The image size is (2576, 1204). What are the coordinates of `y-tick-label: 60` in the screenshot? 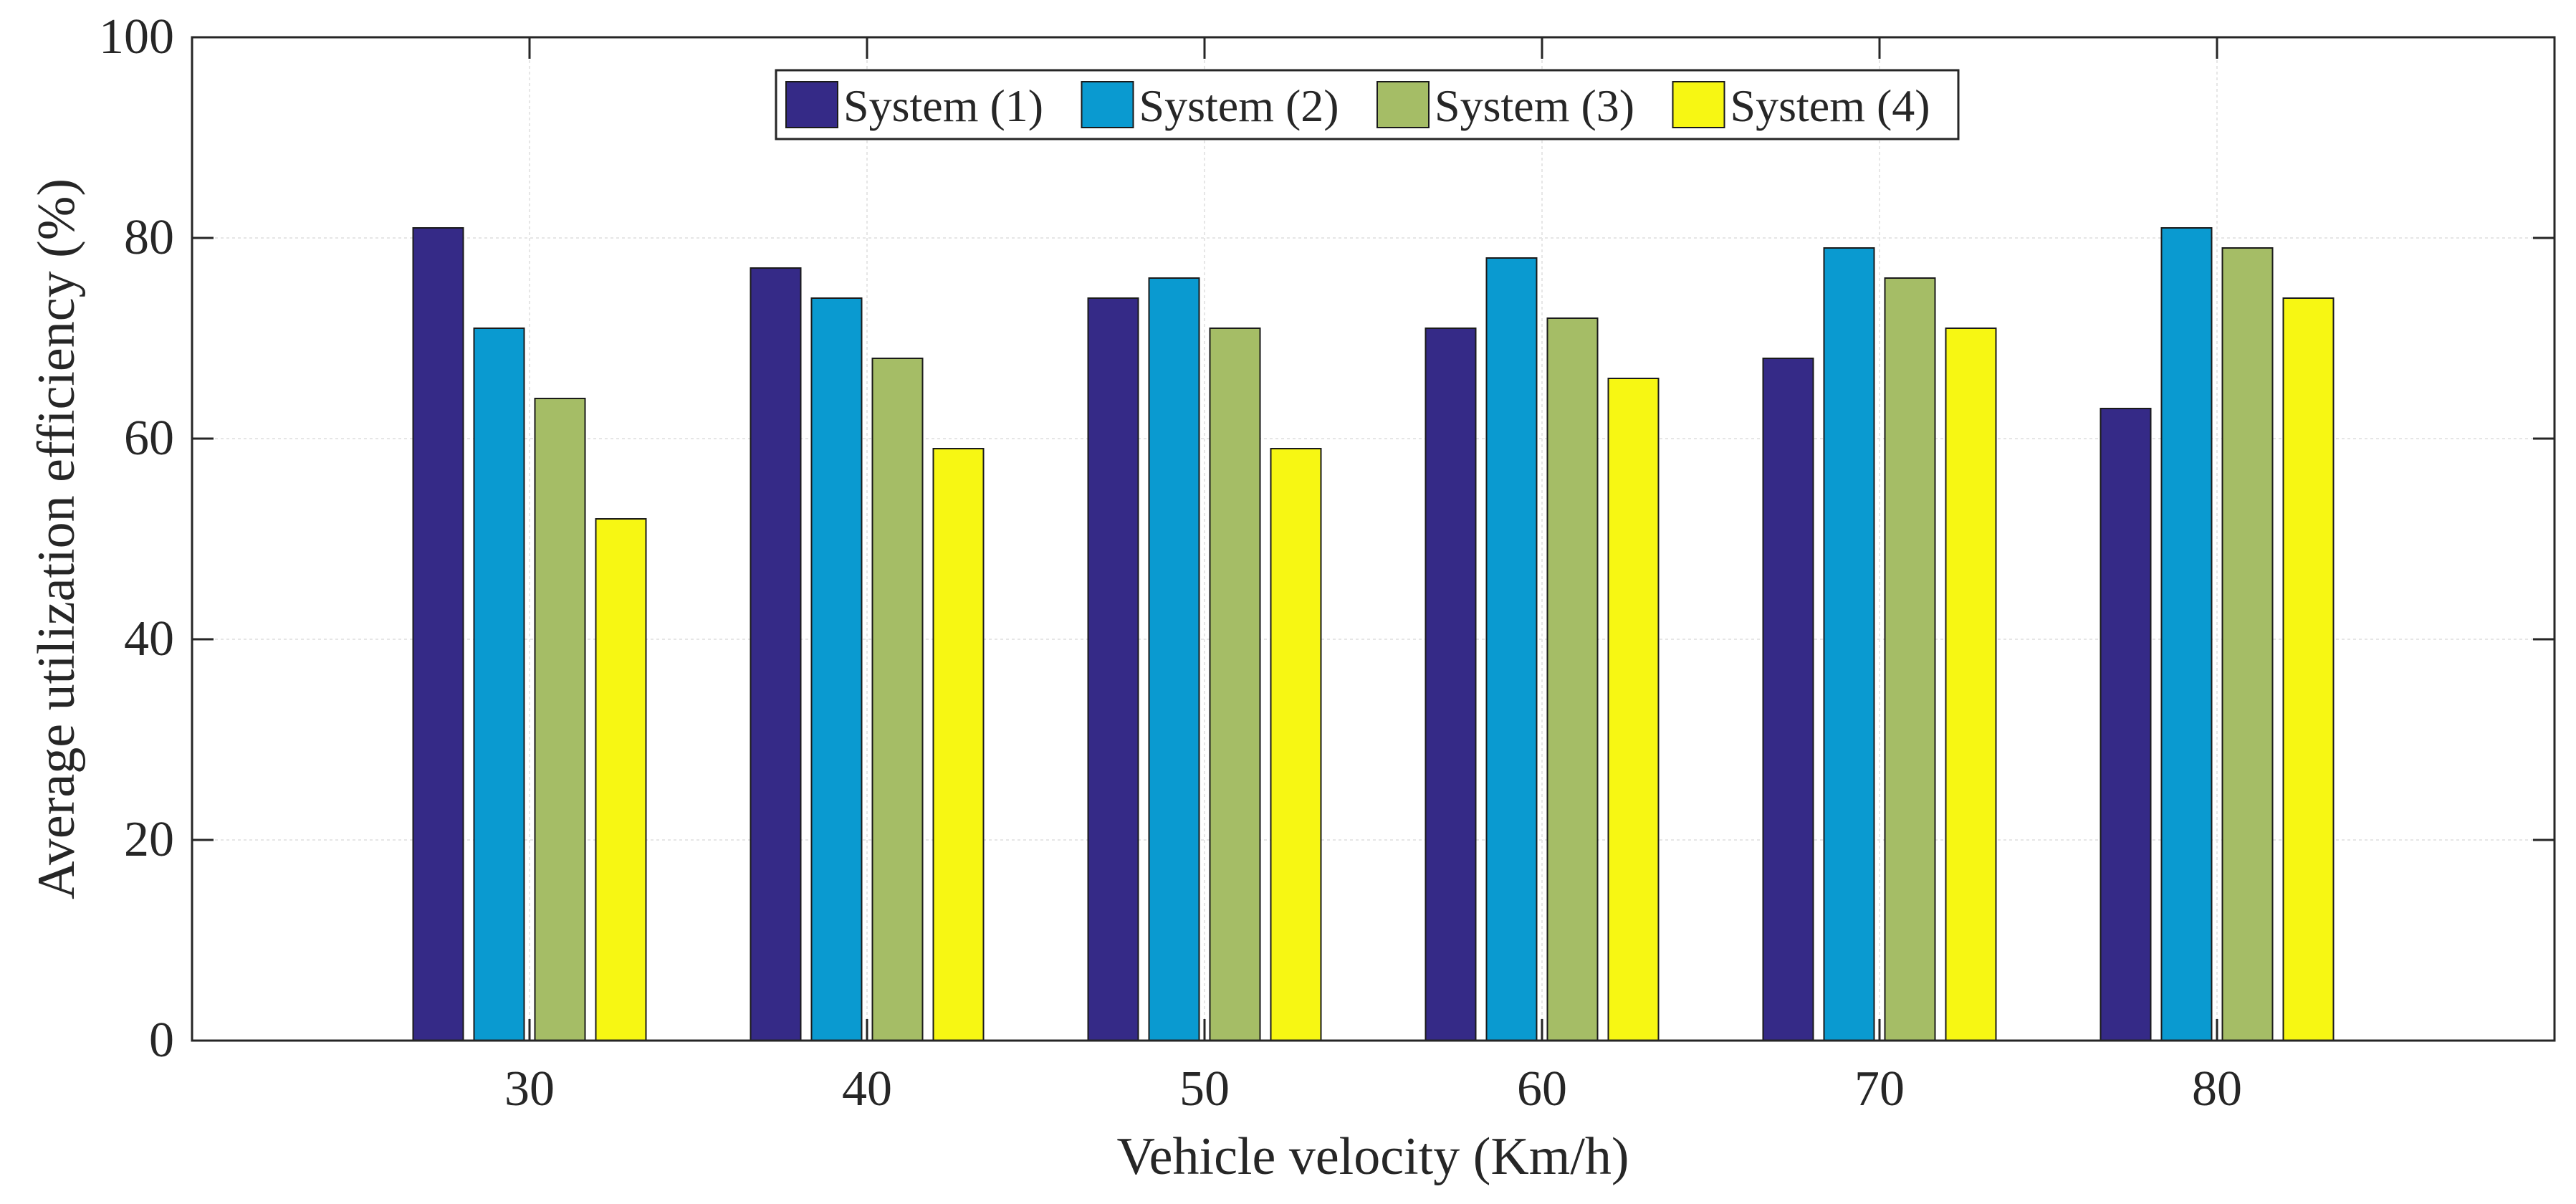 It's located at (149, 438).